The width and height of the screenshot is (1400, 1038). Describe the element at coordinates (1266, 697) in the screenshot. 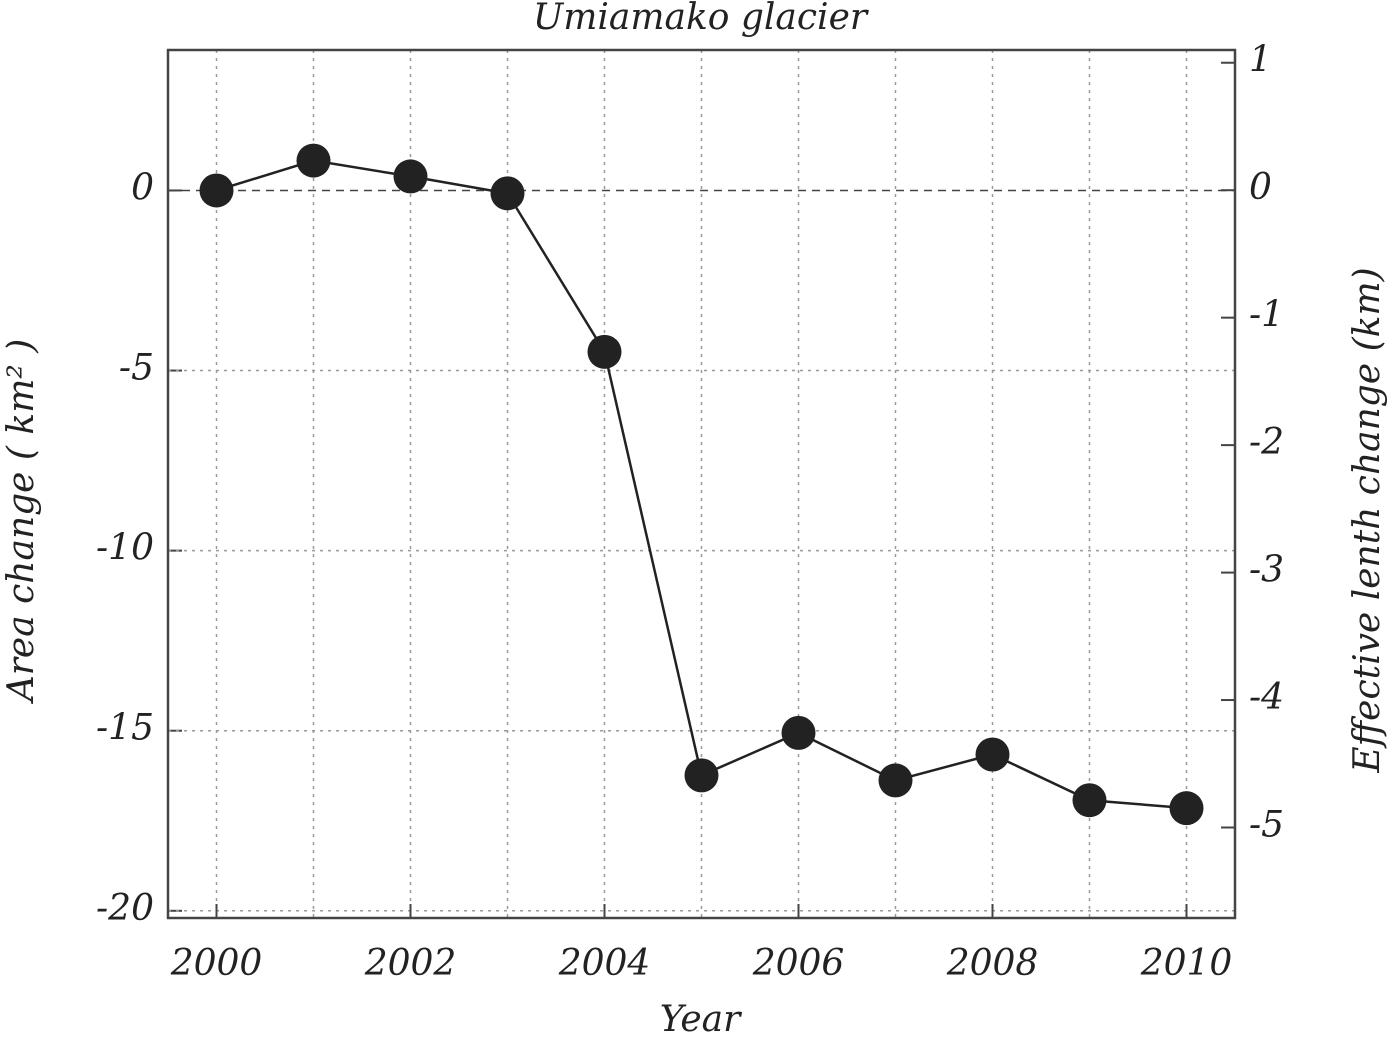

I see `y2-tick-label: -4` at that location.